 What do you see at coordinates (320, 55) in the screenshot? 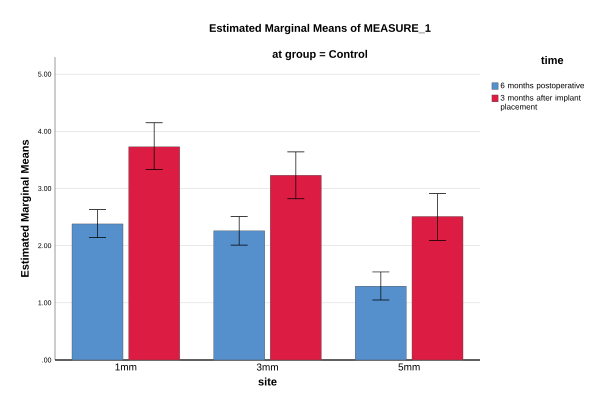
I see `chart-subtitle: at group = Control` at bounding box center [320, 55].